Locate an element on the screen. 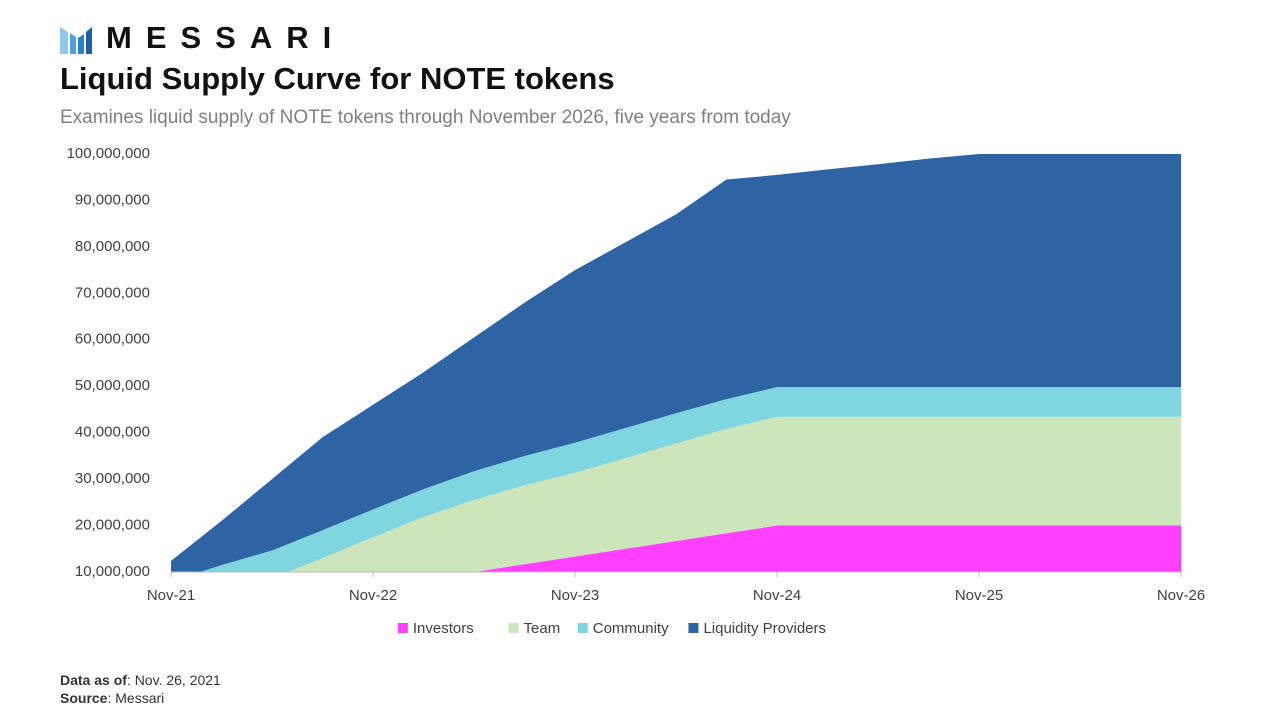 The height and width of the screenshot is (720, 1280). x-tick-label: Nov-25 is located at coordinates (979, 595).